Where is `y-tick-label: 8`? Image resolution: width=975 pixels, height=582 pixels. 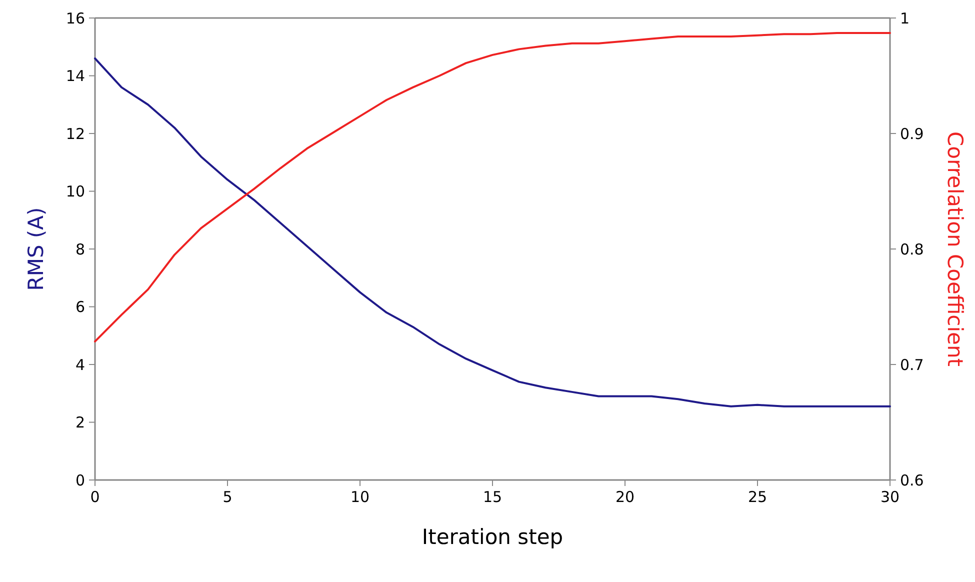
y-tick-label: 8 is located at coordinates (80, 249).